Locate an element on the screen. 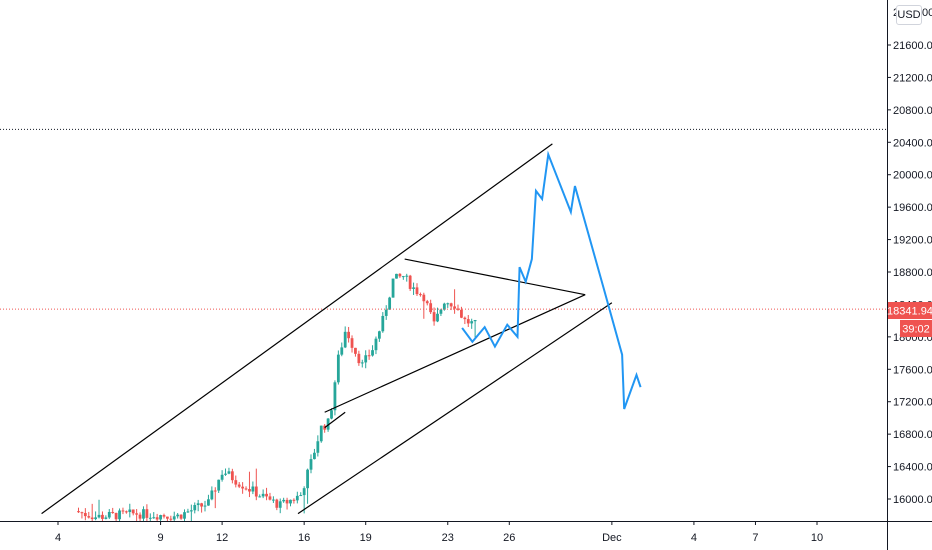 The image size is (932, 550). y-tick-label: 19200.00 is located at coordinates (912, 241).